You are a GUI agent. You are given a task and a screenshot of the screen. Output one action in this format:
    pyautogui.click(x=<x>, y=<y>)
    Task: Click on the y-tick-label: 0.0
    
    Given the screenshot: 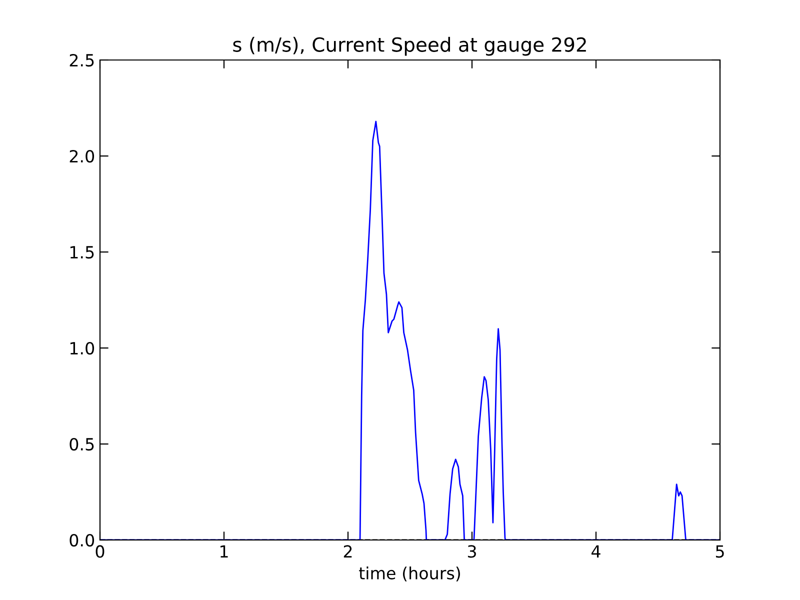 What is the action you would take?
    pyautogui.click(x=82, y=540)
    